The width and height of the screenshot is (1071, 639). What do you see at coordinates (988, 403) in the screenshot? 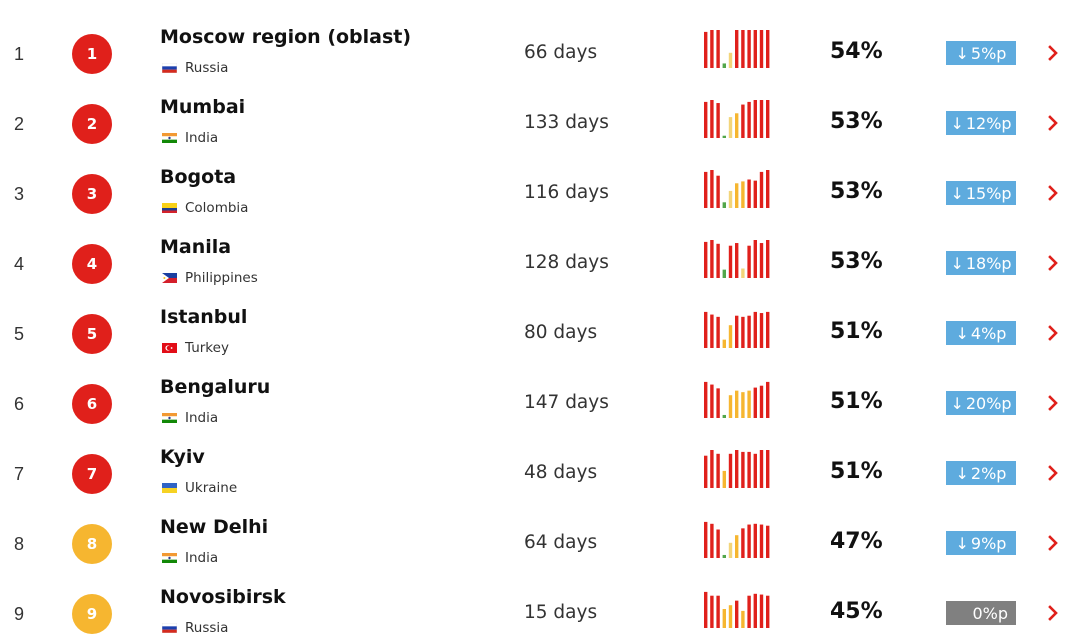
I see `change-value: 20%p` at bounding box center [988, 403].